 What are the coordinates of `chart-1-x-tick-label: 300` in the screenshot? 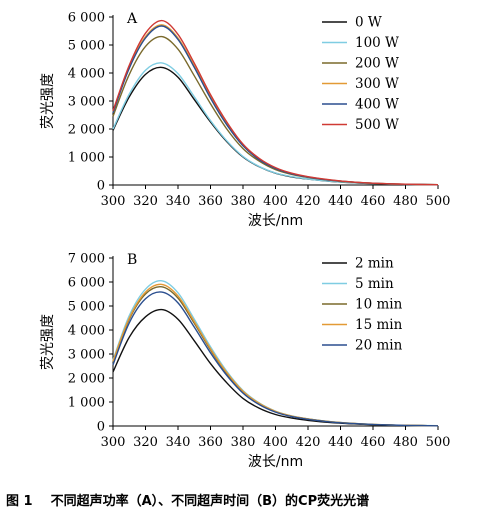 It's located at (113, 201).